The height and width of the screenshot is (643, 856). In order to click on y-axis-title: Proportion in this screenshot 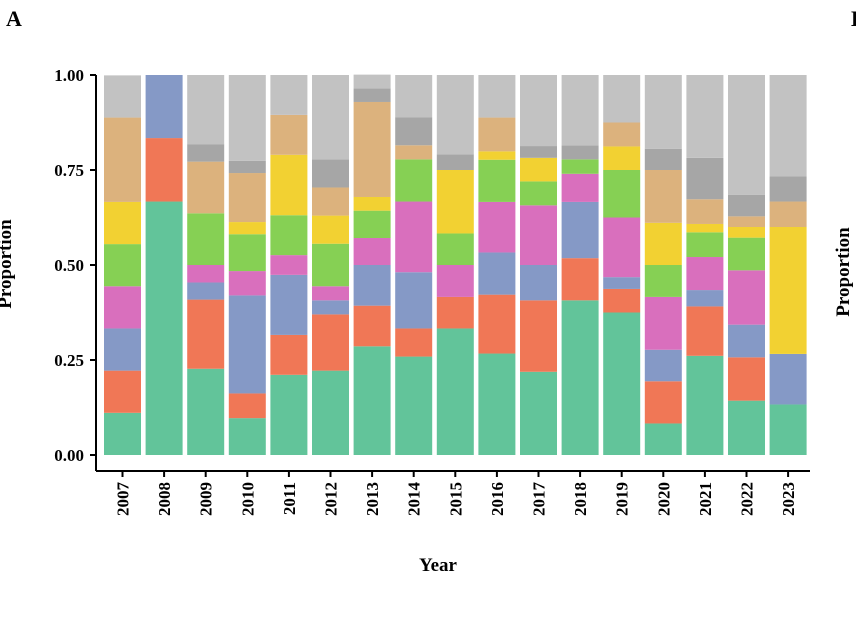, I will do `click(8, 264)`.